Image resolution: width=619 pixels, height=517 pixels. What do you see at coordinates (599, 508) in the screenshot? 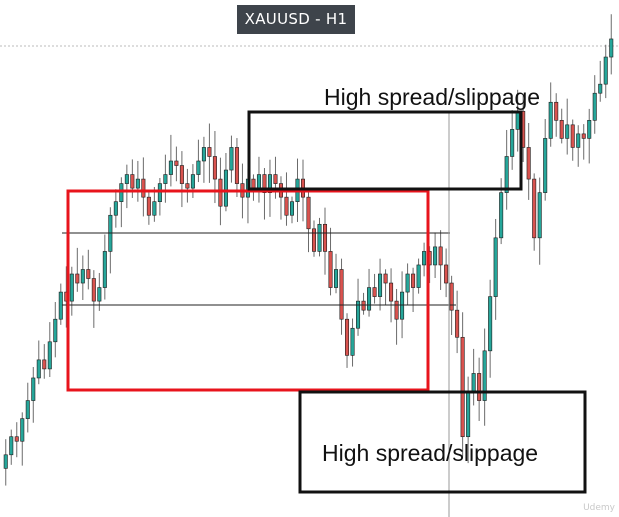
I see `watermark: Udemy` at bounding box center [599, 508].